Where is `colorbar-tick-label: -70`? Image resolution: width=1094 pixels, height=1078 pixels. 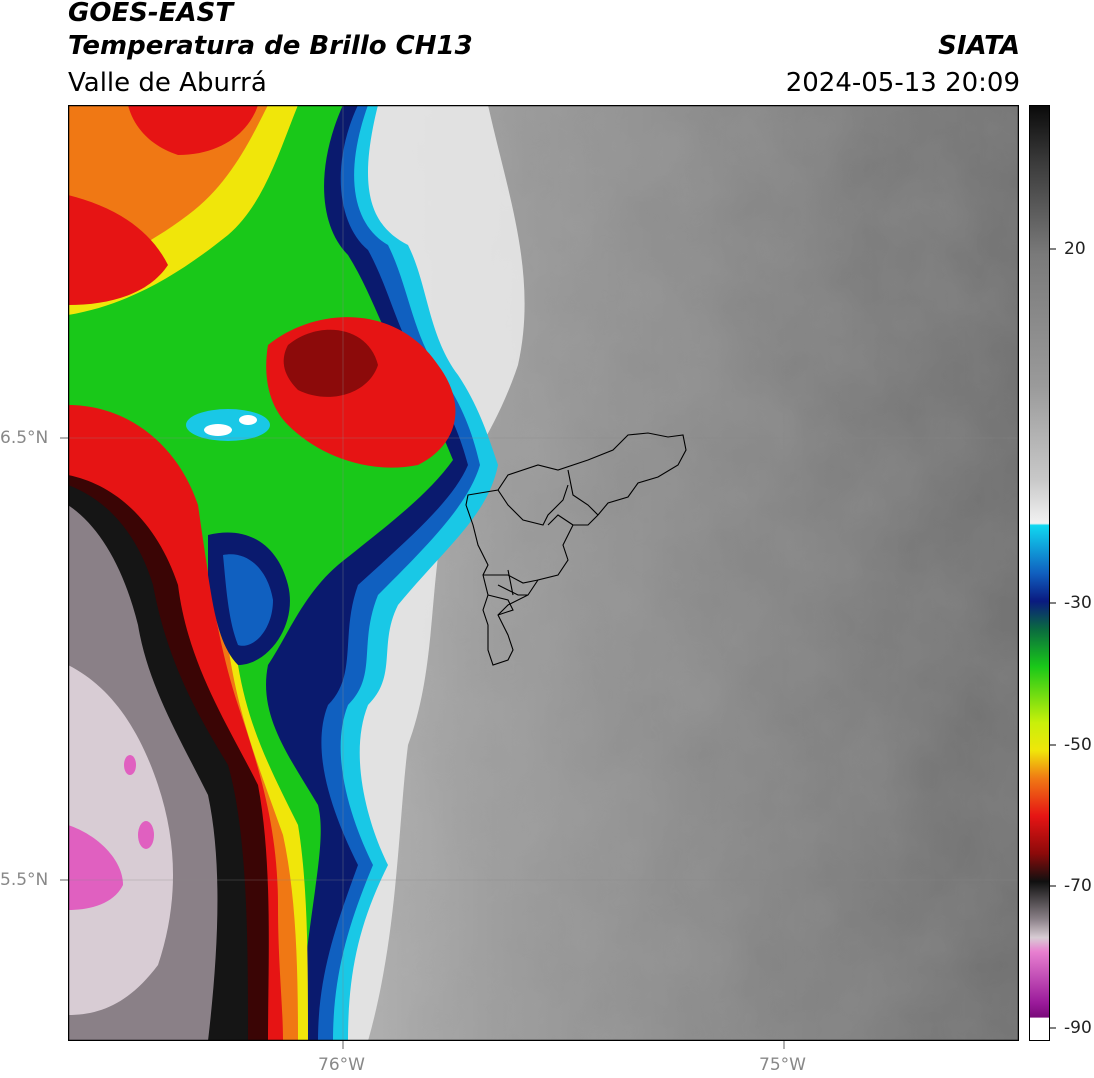
colorbar-tick-label: -70 is located at coordinates (1078, 886).